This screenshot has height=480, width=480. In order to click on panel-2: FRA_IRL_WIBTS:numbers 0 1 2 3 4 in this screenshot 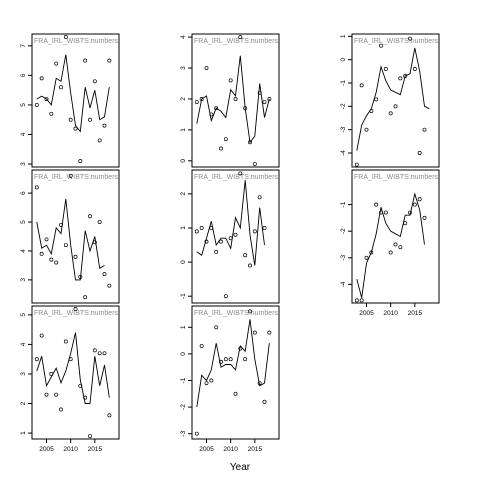, I will do `click(230, 100)`.